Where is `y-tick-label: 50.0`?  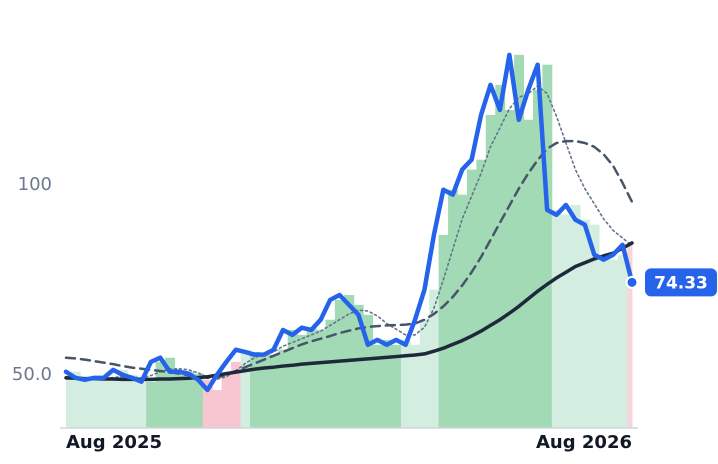
y-tick-label: 50.0 is located at coordinates (32, 374).